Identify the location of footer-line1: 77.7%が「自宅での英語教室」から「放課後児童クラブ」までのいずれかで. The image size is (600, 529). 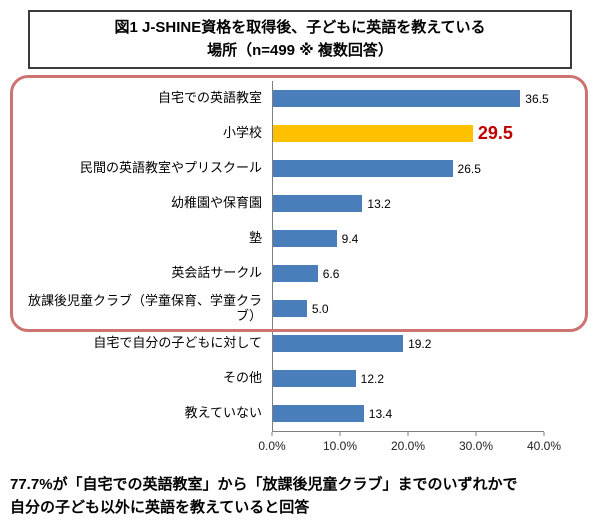
(264, 484).